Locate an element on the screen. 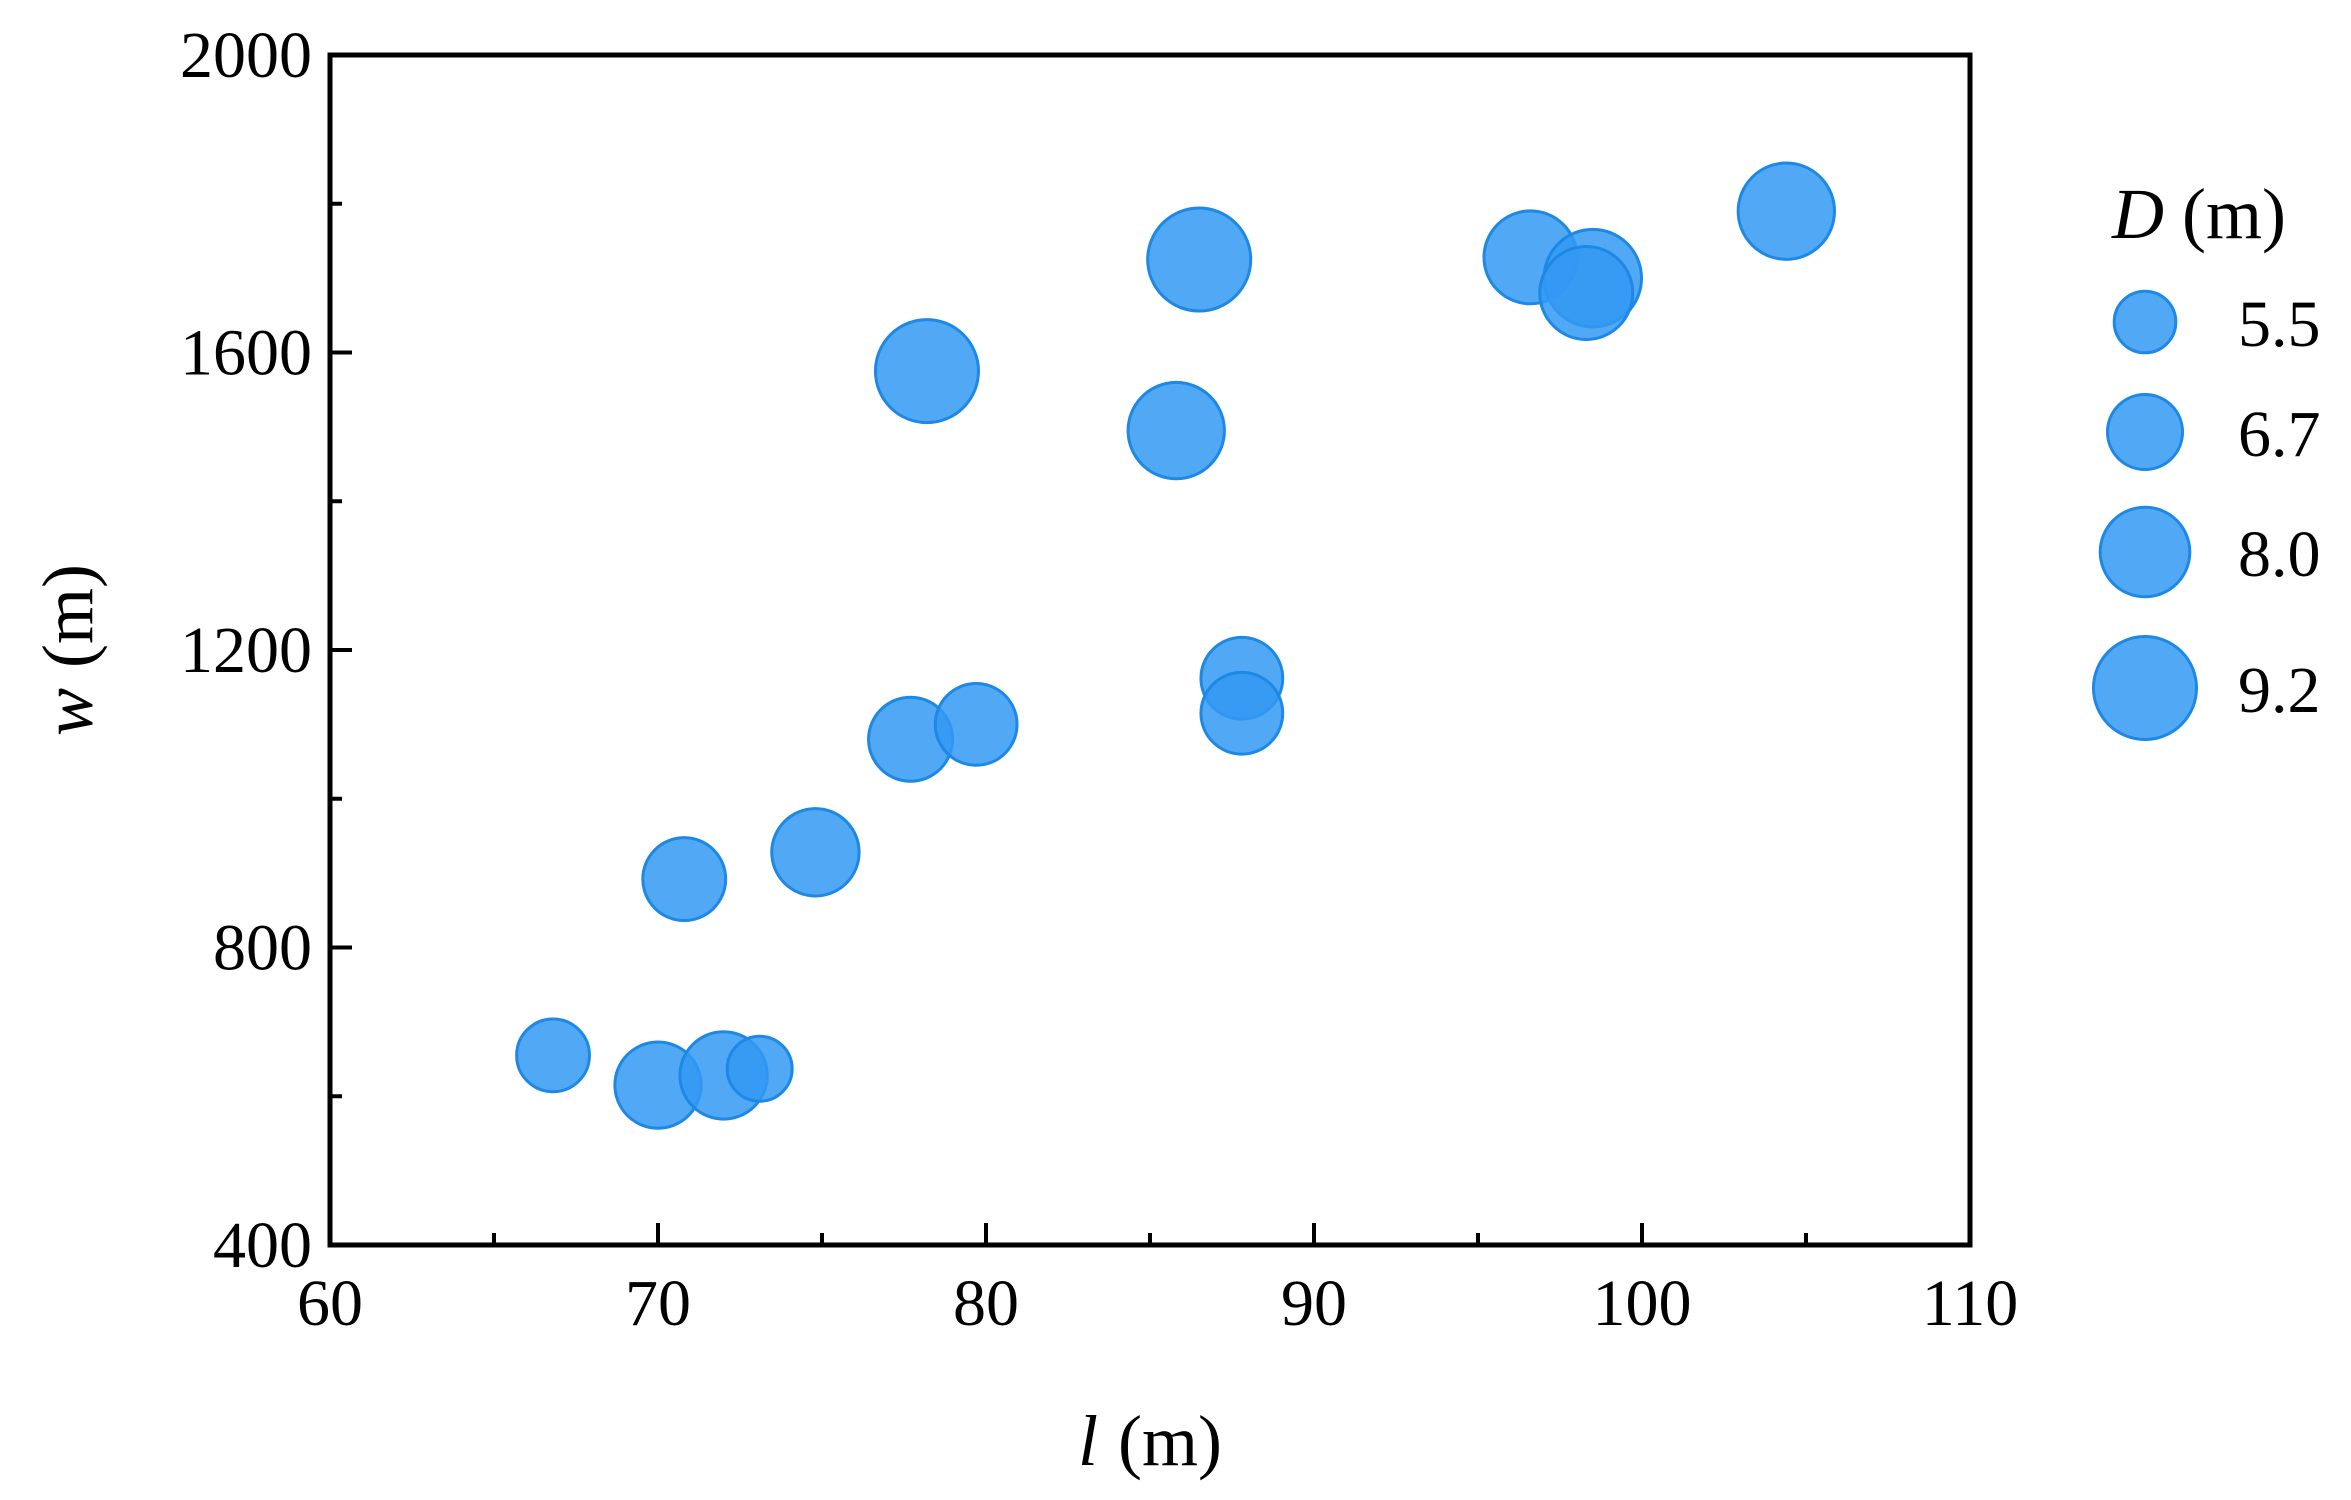 The height and width of the screenshot is (1500, 2351). legend-label: 8.0 is located at coordinates (2279, 554).